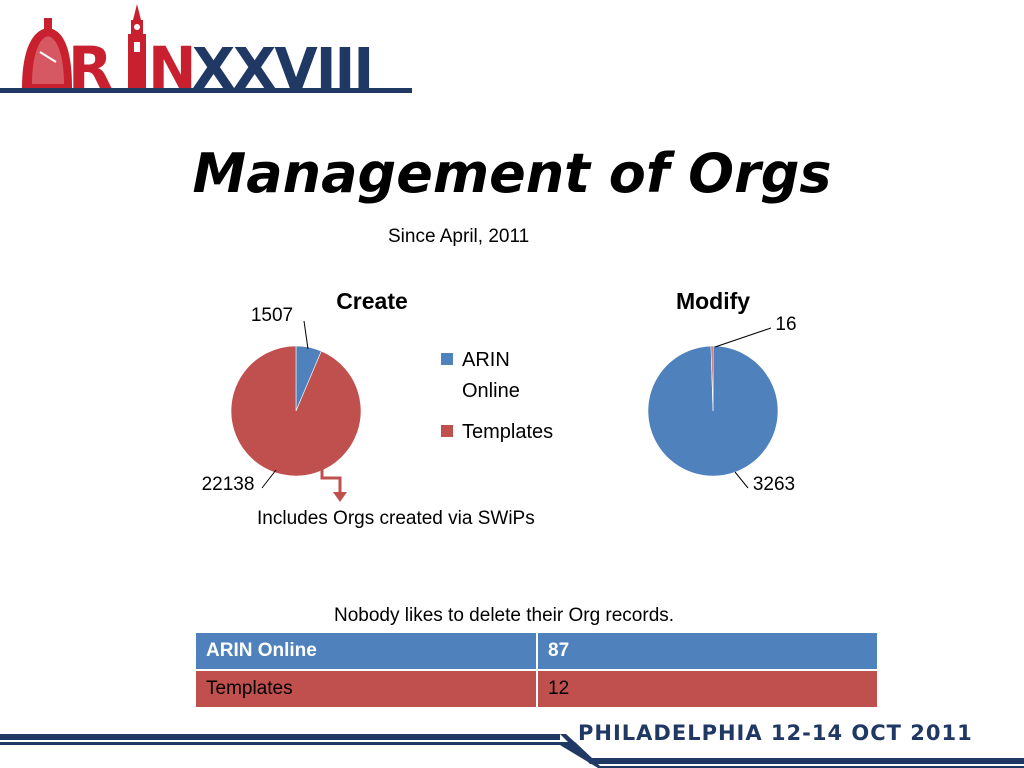  What do you see at coordinates (272, 315) in the screenshot?
I see `pie-data-label: 1507` at bounding box center [272, 315].